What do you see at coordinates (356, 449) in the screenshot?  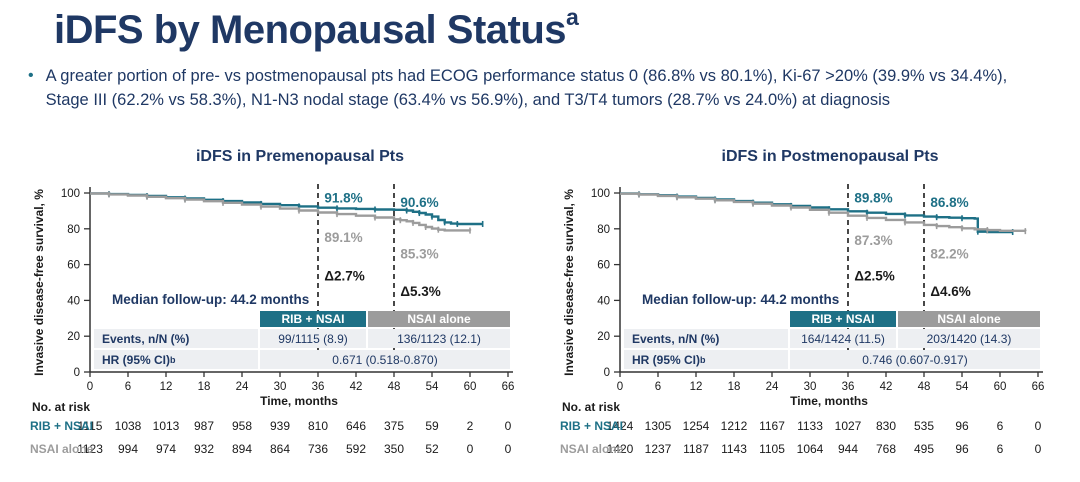 I see `risk-count: 592` at bounding box center [356, 449].